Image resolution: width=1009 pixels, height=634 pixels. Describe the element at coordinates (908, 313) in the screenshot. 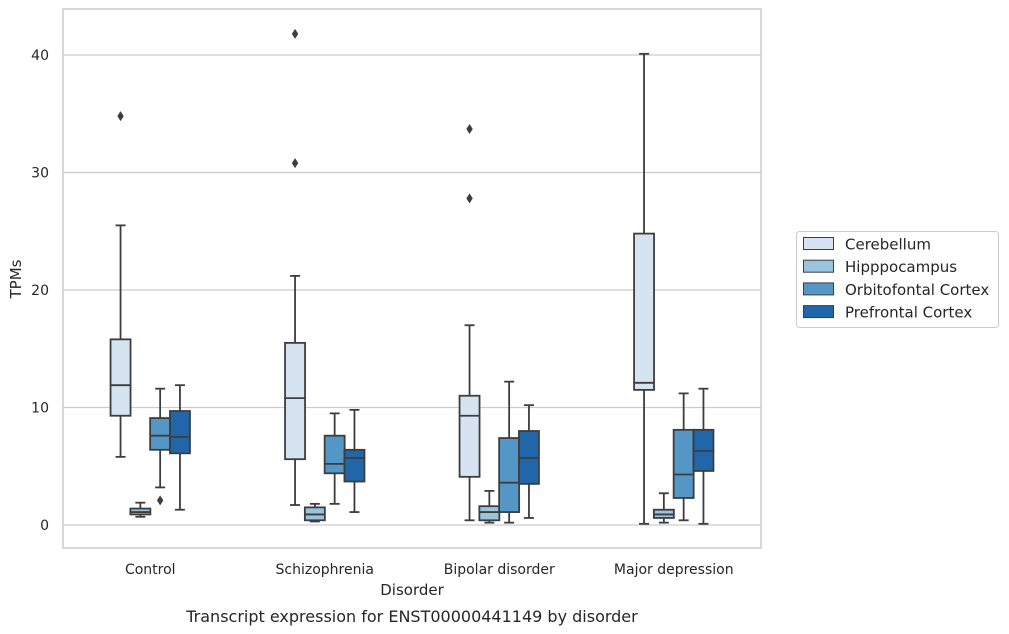

I see `legend-label: Prefrontal Cortex` at that location.